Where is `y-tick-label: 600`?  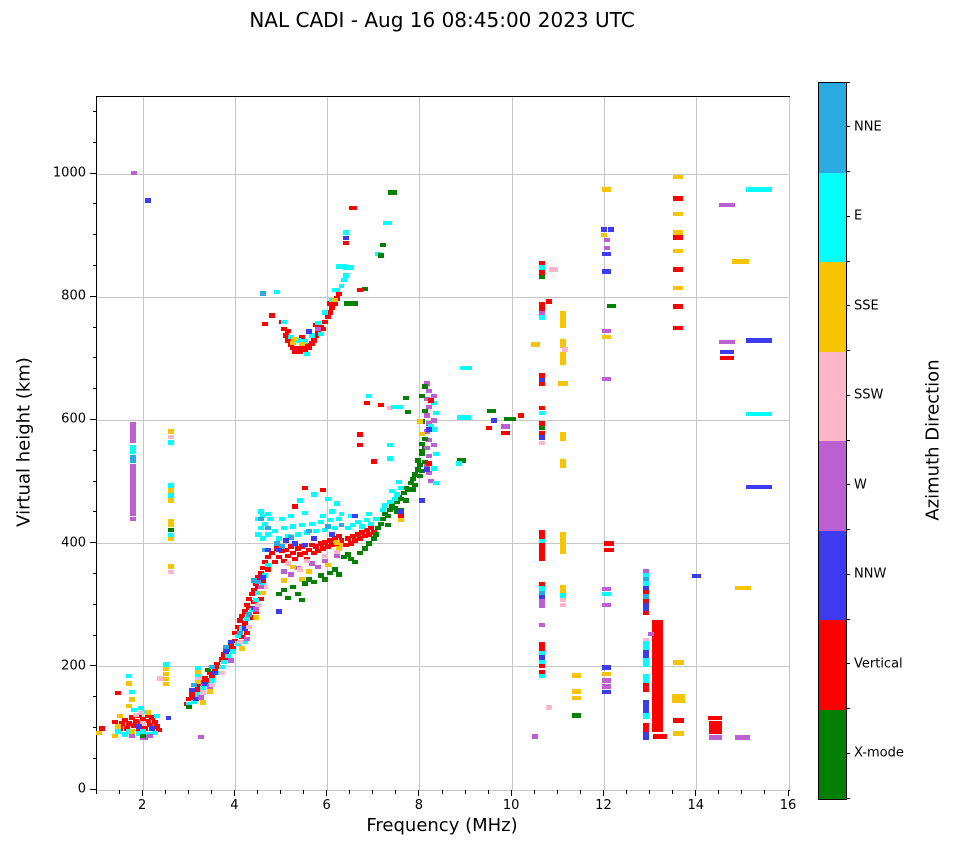
y-tick-label: 600 is located at coordinates (73, 419).